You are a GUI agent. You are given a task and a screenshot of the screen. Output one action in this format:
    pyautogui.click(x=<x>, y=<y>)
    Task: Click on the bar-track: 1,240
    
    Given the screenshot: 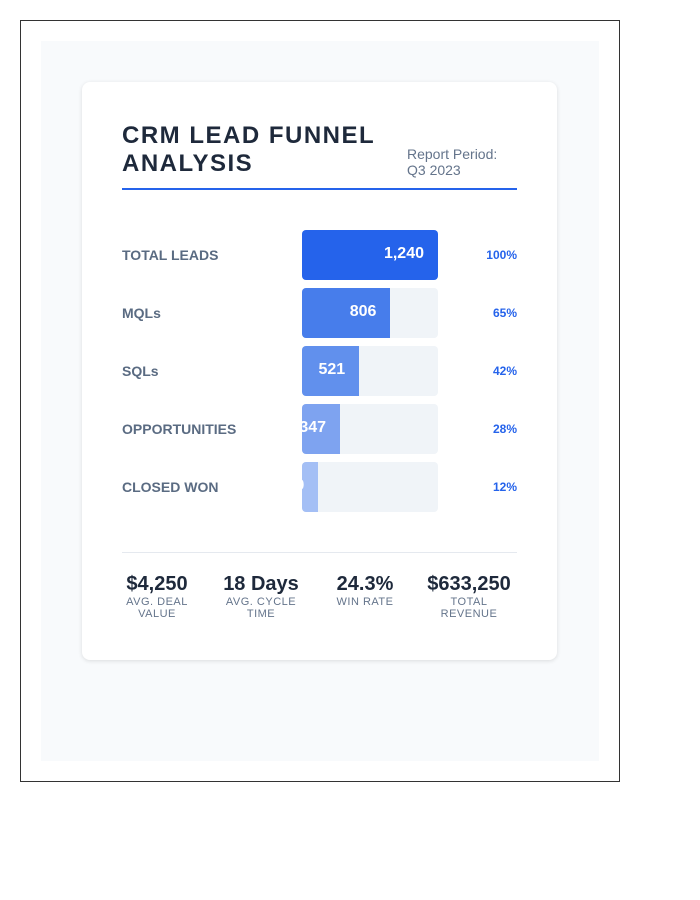 What is the action you would take?
    pyautogui.click(x=370, y=255)
    